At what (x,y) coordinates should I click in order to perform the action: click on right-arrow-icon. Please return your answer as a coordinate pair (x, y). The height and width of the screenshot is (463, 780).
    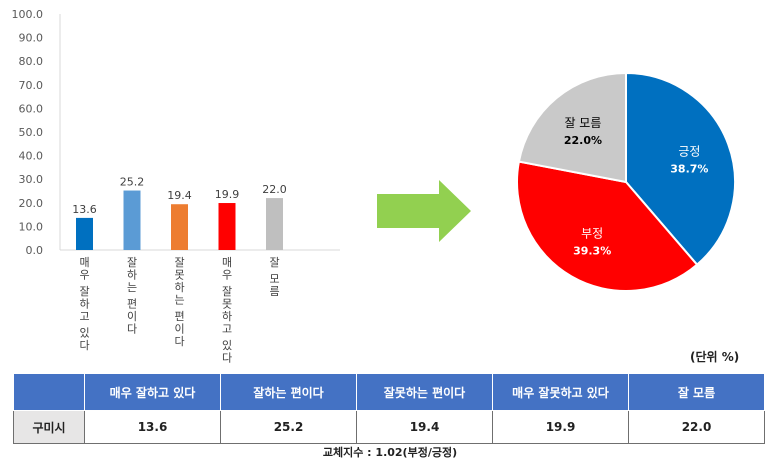
    Looking at the image, I should click on (424, 211).